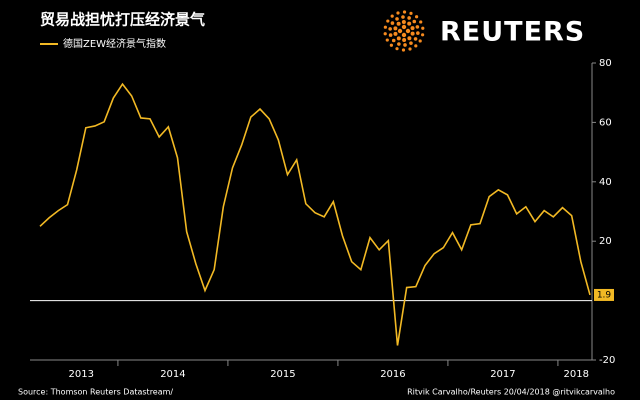  Describe the element at coordinates (605, 241) in the screenshot. I see `y-tick-label: 20` at that location.